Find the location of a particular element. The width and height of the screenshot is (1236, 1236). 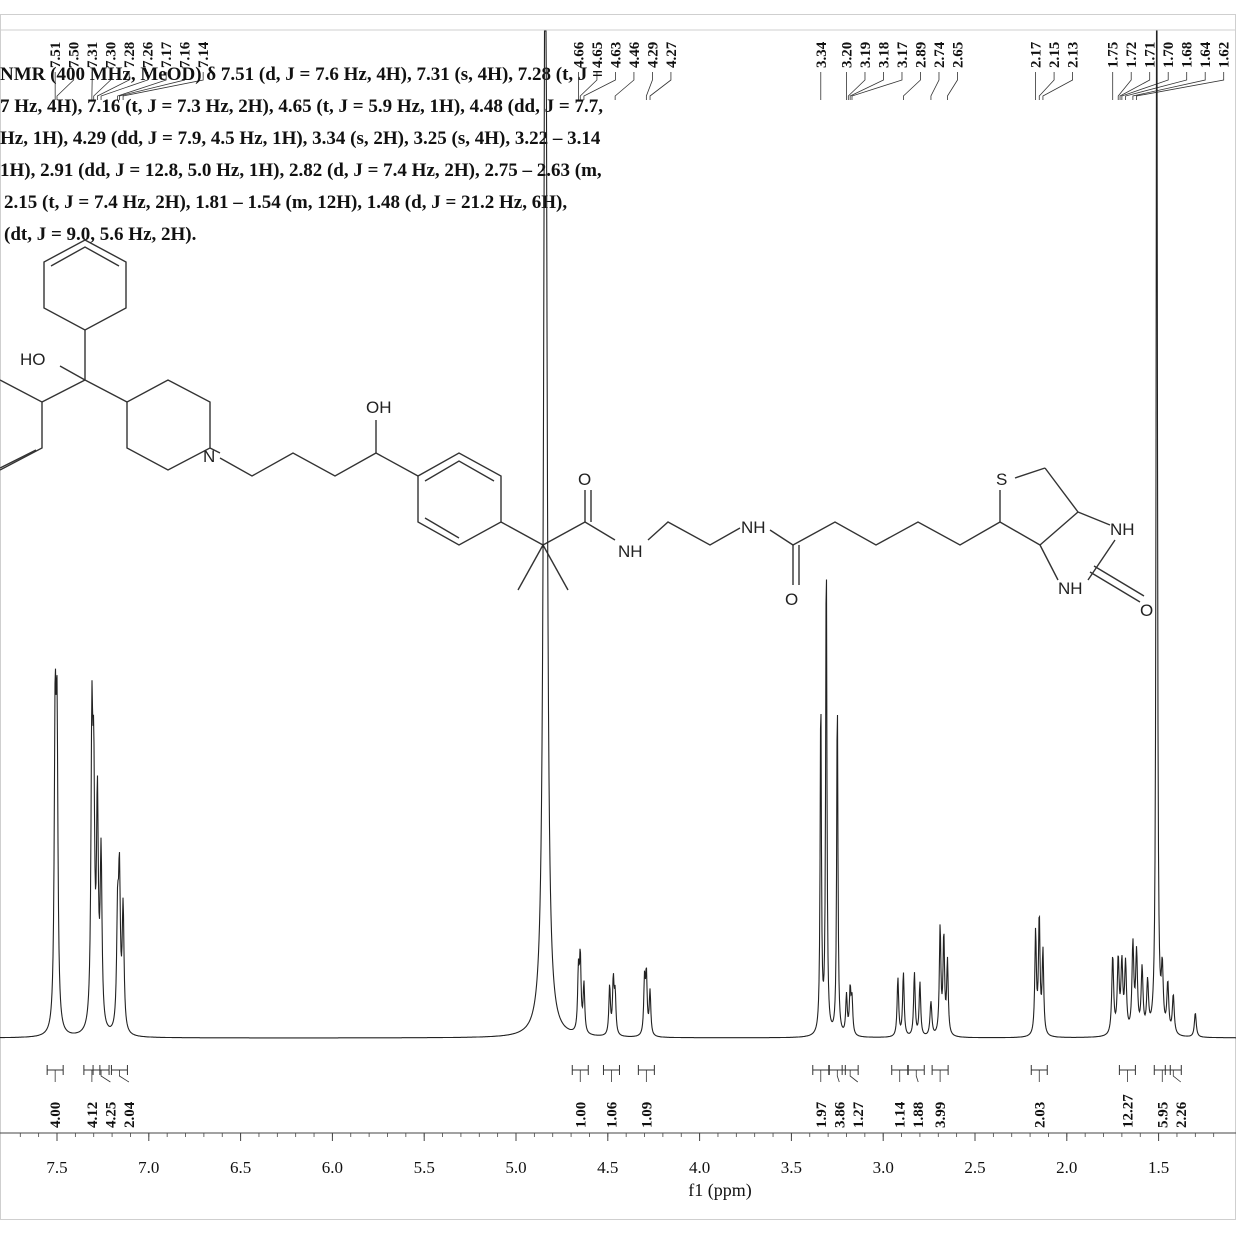

x-tick-label: 4.5 is located at coordinates (607, 1167).